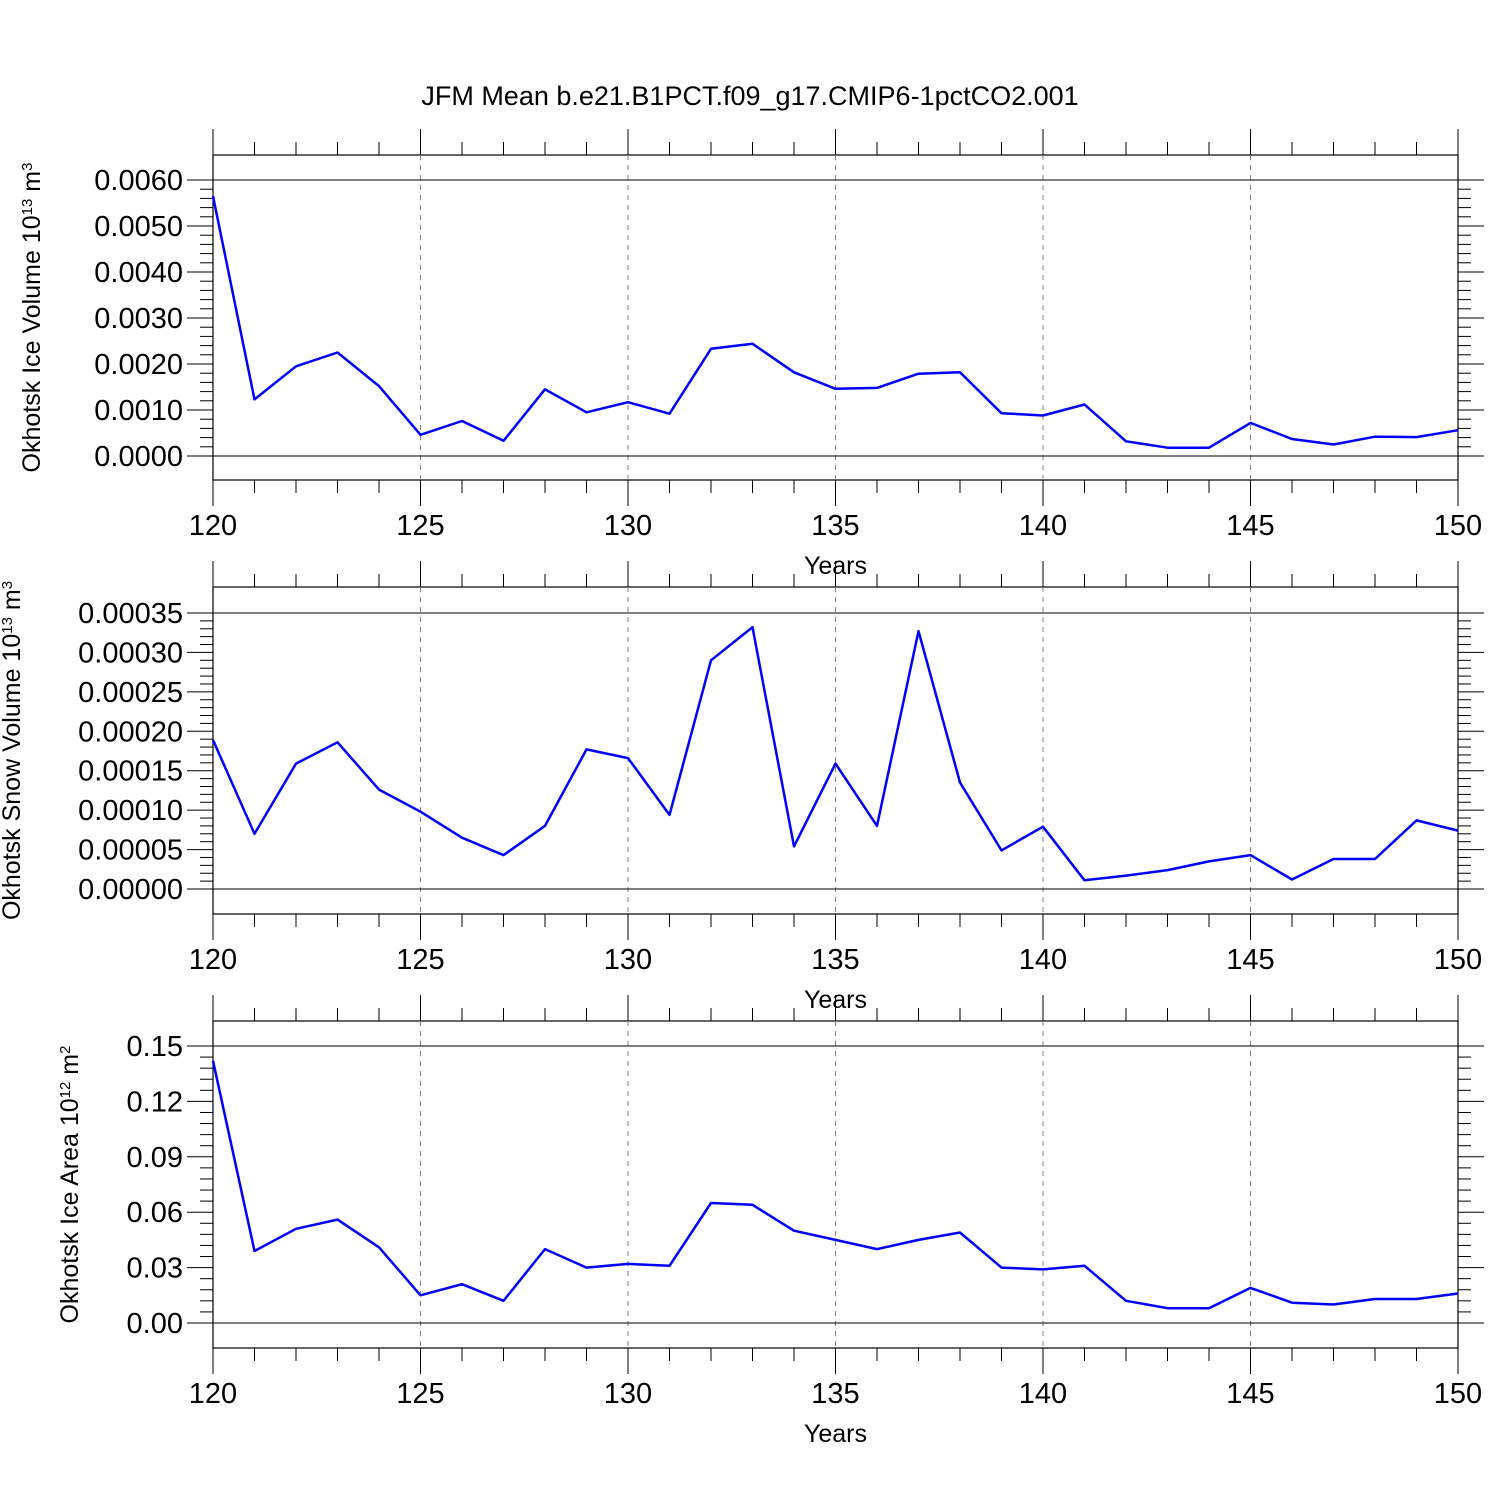  I want to click on y-tick-label: 0.00010, so click(130, 811).